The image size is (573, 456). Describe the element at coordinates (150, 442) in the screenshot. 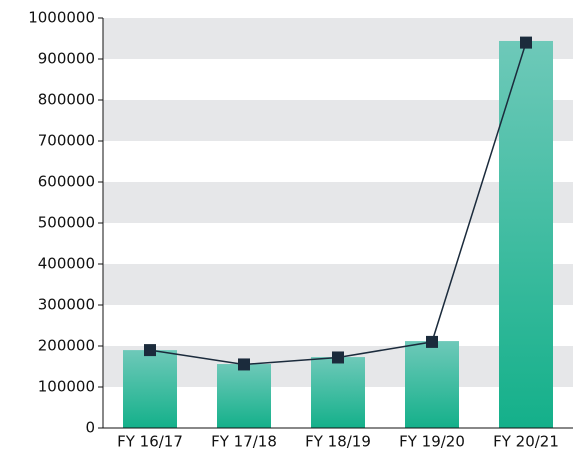

I see `x-tick-label: FY 16/17` at that location.